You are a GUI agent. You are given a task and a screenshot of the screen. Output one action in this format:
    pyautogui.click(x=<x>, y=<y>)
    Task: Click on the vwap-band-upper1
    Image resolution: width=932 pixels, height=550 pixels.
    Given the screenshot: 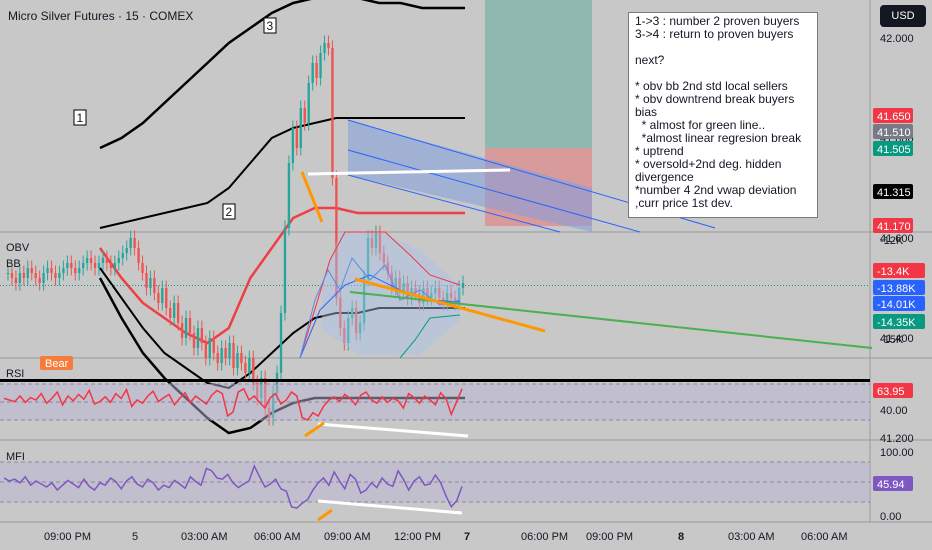 What is the action you would take?
    pyautogui.click(x=282, y=173)
    